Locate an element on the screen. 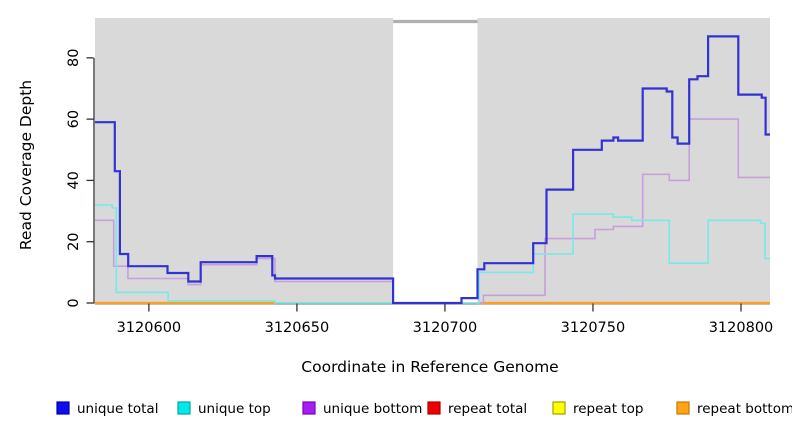 The height and width of the screenshot is (436, 792). y-tick-label: 80 is located at coordinates (74, 58).